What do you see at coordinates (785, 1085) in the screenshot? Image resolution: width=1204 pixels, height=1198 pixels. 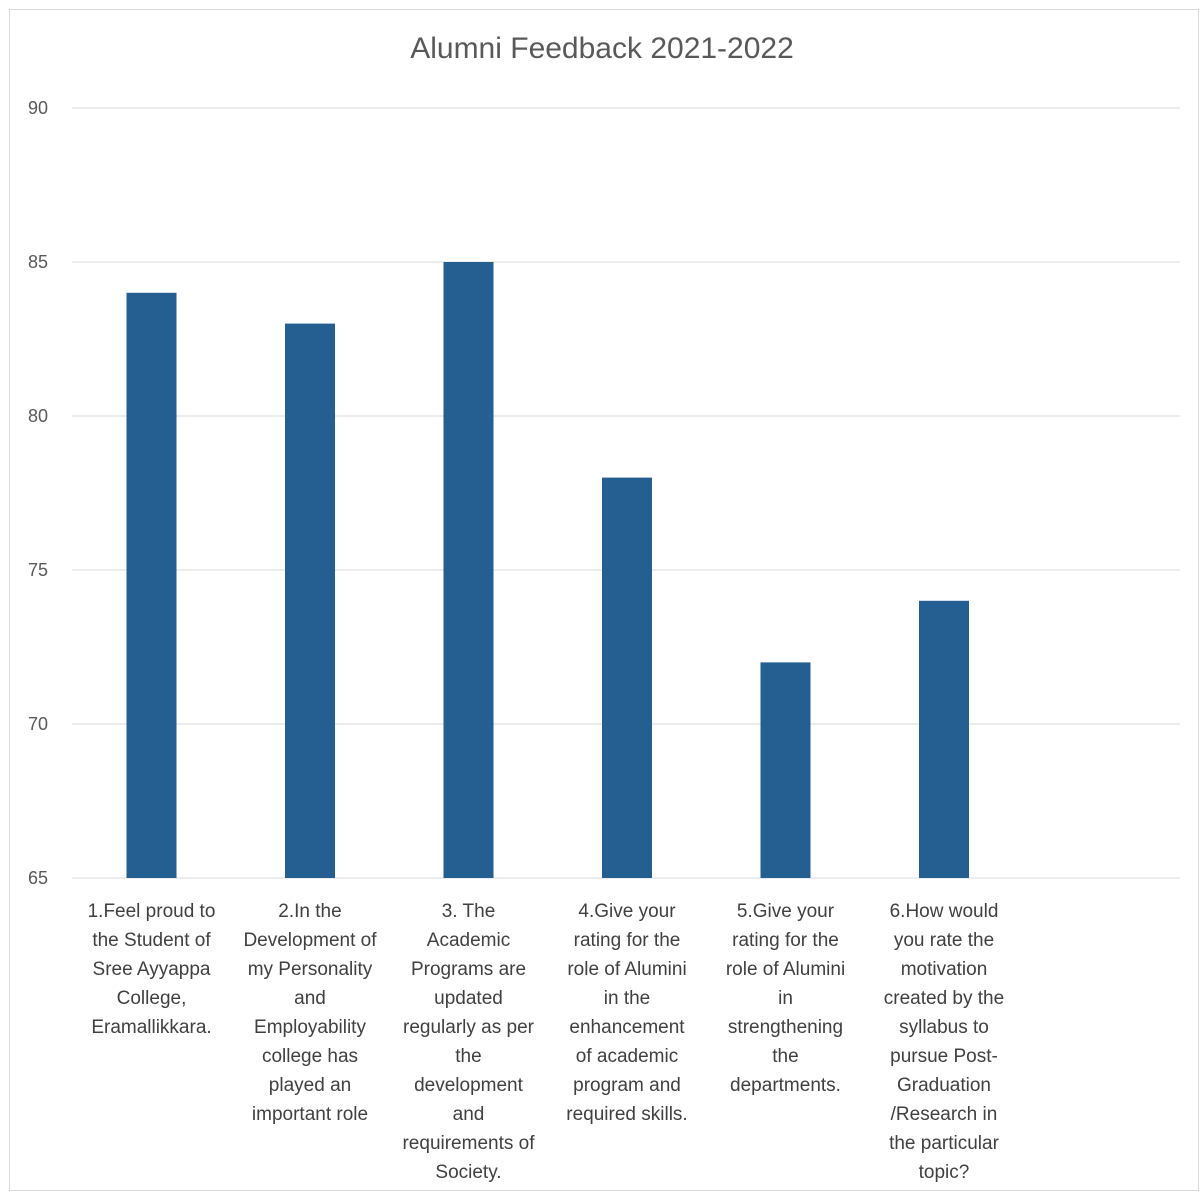 I see `x-category-label-line: departments.` at bounding box center [785, 1085].